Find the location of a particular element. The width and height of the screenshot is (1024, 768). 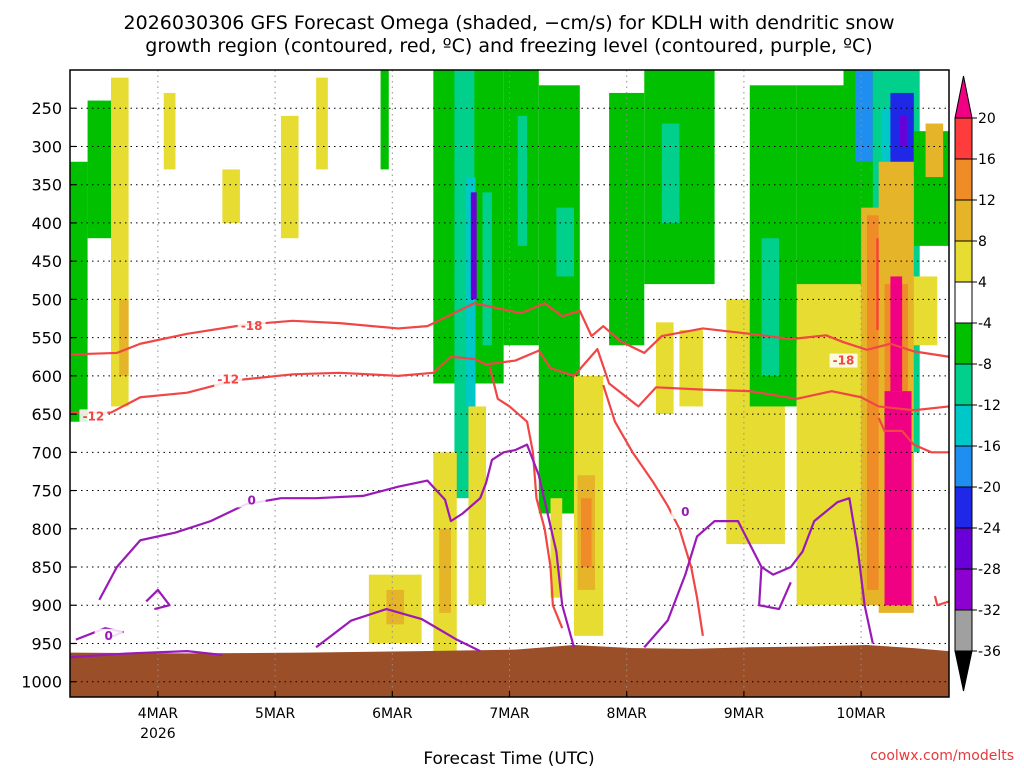

xtick-label-8MAR: 8MAR is located at coordinates (627, 714).